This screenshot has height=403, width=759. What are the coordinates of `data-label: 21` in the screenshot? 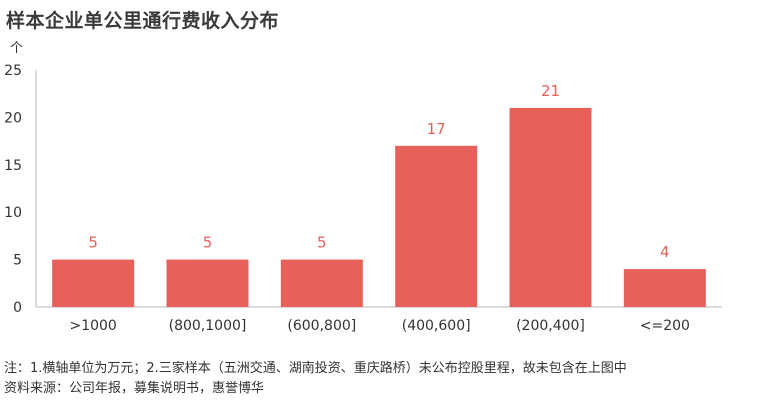 It's located at (550, 91).